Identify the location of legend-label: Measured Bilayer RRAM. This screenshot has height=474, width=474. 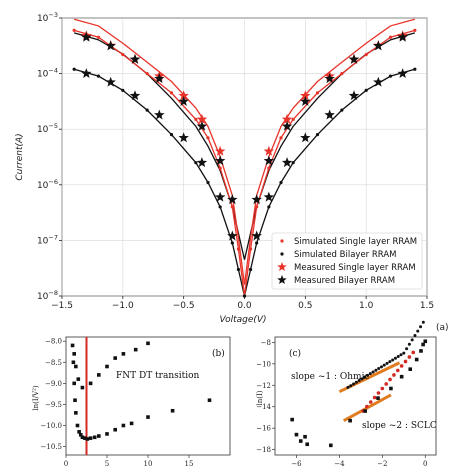
(344, 281).